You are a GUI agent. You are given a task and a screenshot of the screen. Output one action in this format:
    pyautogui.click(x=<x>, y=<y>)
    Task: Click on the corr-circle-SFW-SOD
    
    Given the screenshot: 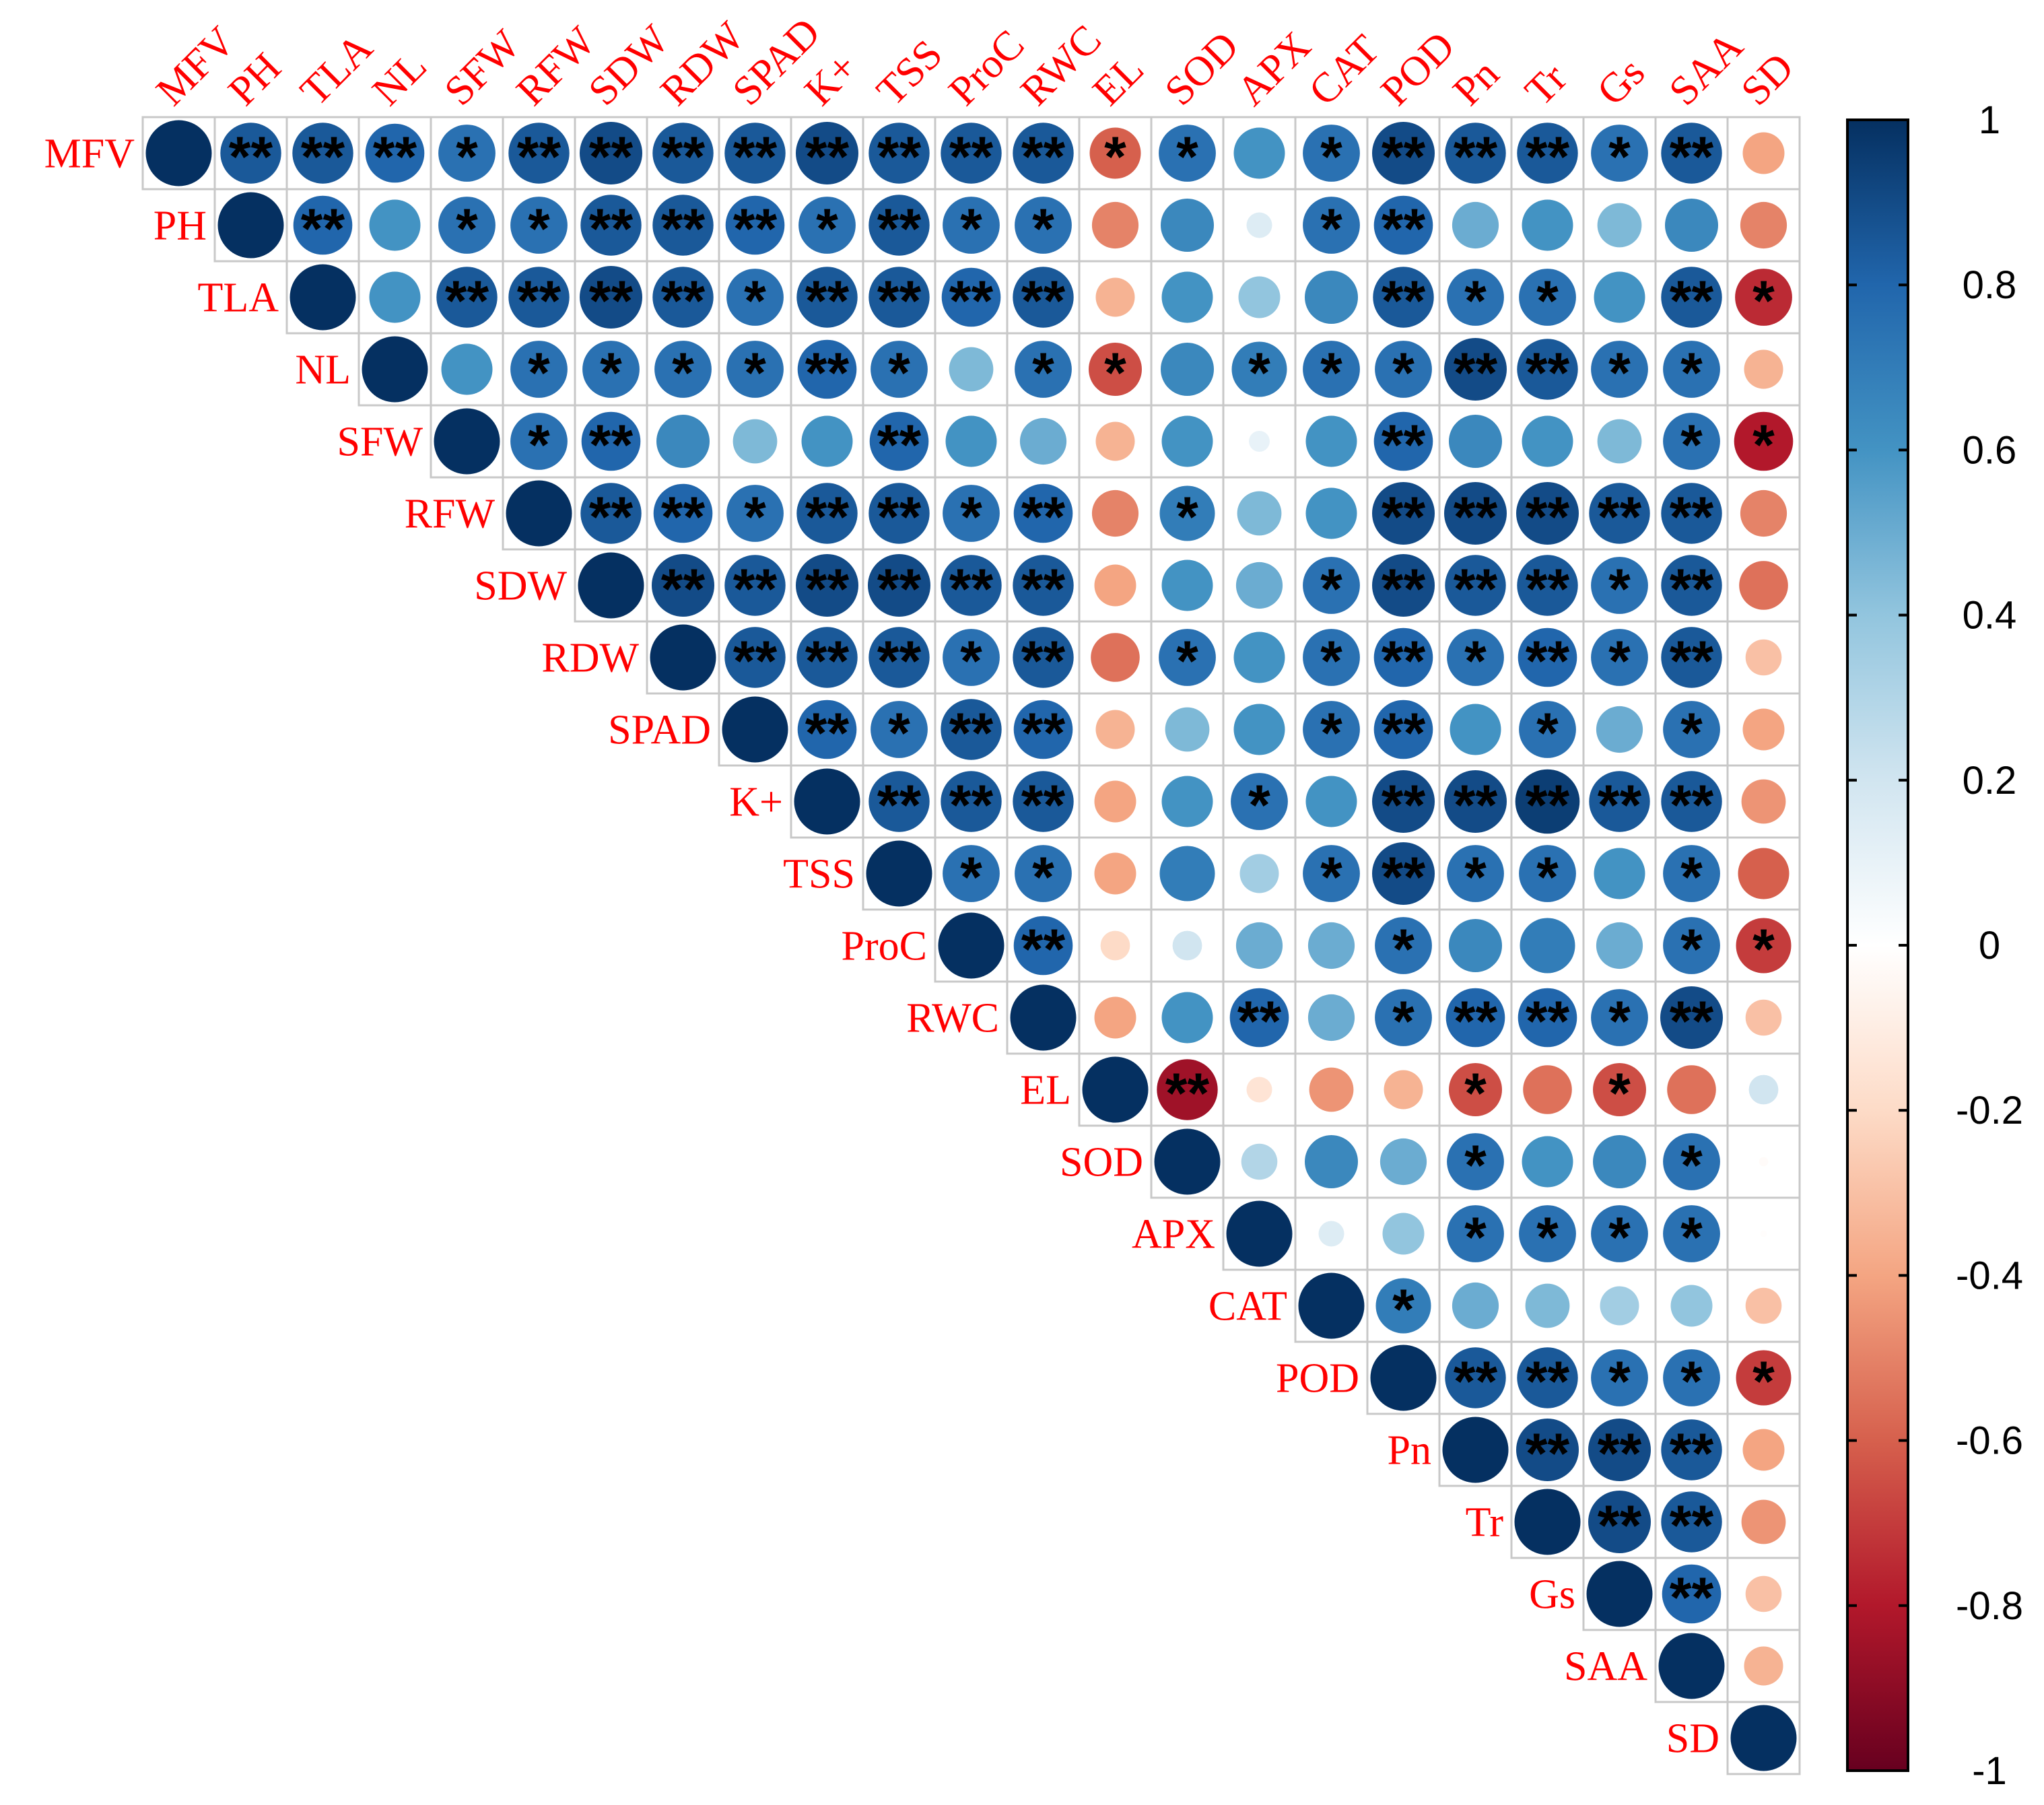 What is the action you would take?
    pyautogui.click(x=1187, y=441)
    